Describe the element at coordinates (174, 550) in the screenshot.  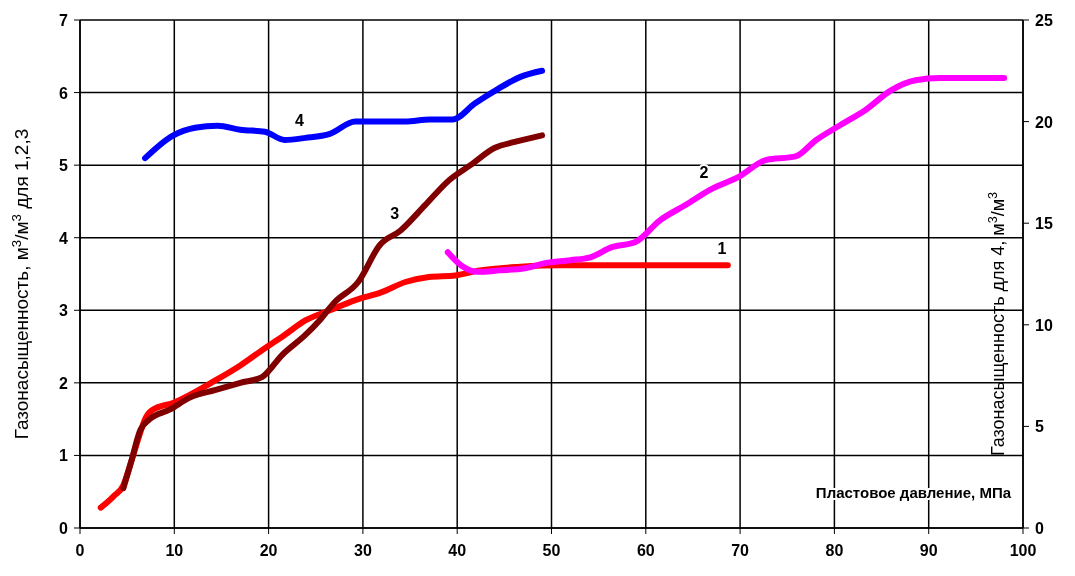
I see `x-tick-label: 10` at that location.